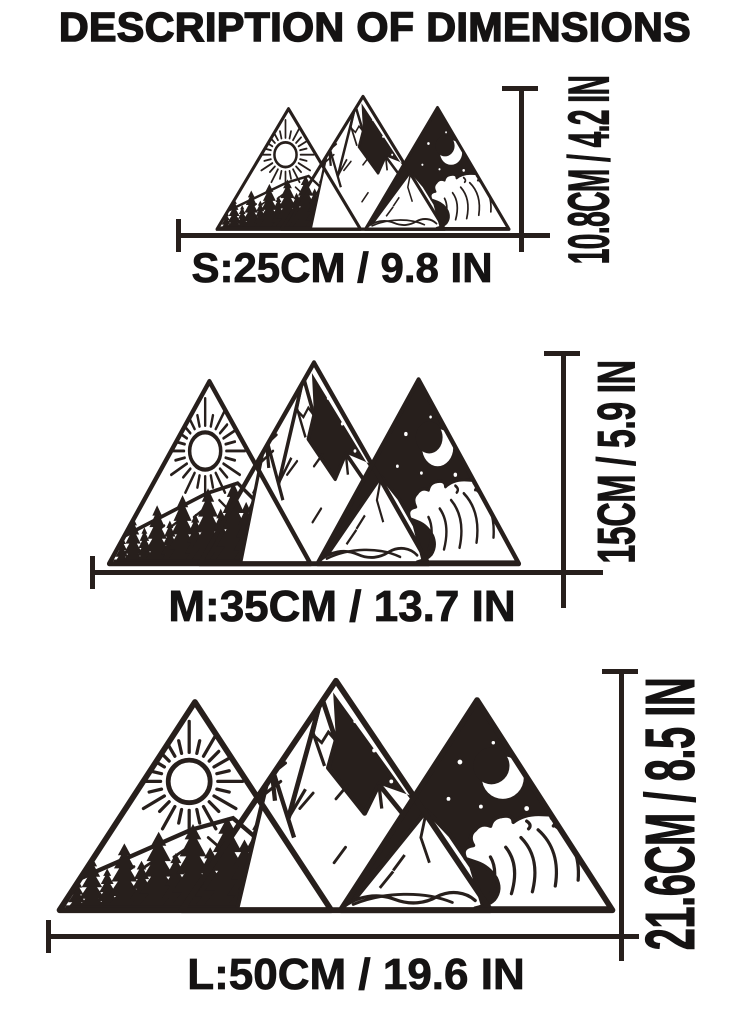  What do you see at coordinates (364, 235) in the screenshot?
I see `s-width-dimension-line` at bounding box center [364, 235].